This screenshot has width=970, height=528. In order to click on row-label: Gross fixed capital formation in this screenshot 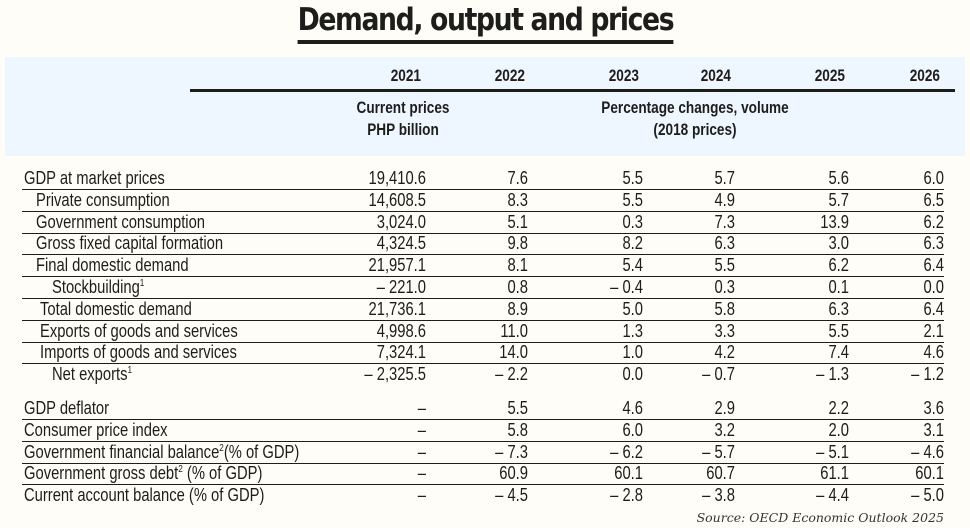, I will do `click(129, 243)`.